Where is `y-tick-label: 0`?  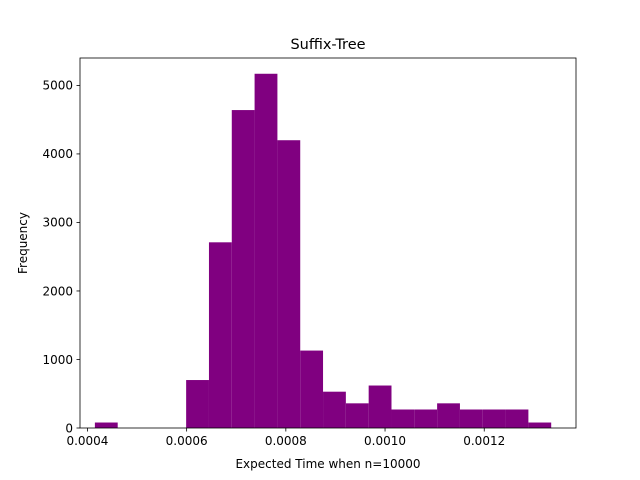
y-tick-label: 0 is located at coordinates (69, 428).